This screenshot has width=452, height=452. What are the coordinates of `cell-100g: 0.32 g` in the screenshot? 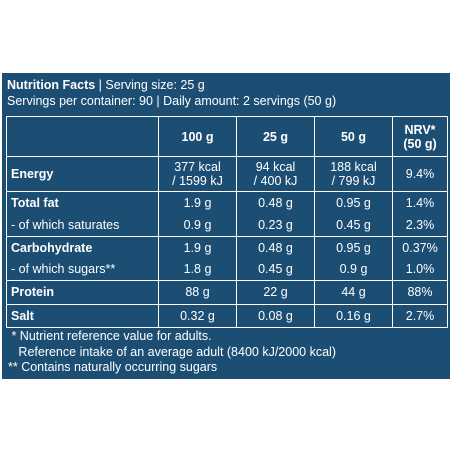 It's located at (197, 316).